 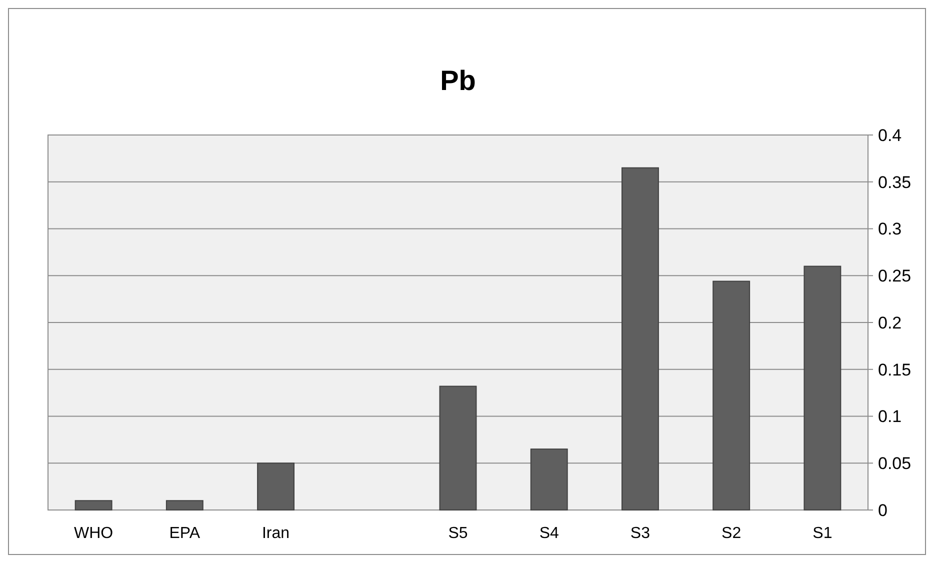 What do you see at coordinates (890, 416) in the screenshot?
I see `y-tick-label: 0.1` at bounding box center [890, 416].